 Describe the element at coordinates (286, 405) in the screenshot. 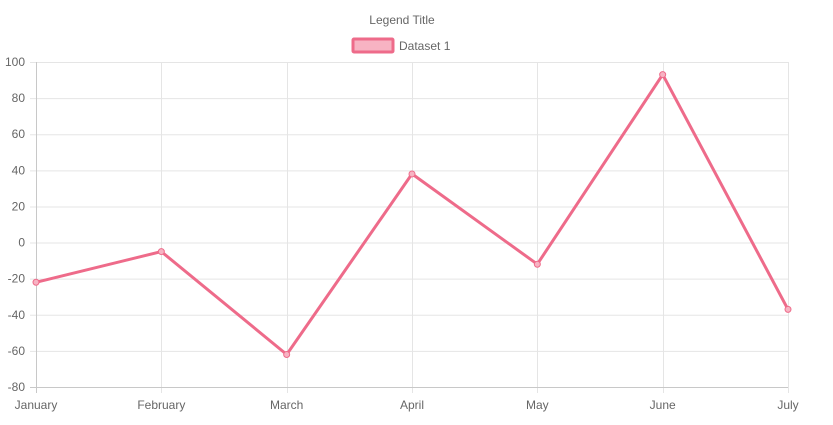

I see `x-tick-label: March` at that location.